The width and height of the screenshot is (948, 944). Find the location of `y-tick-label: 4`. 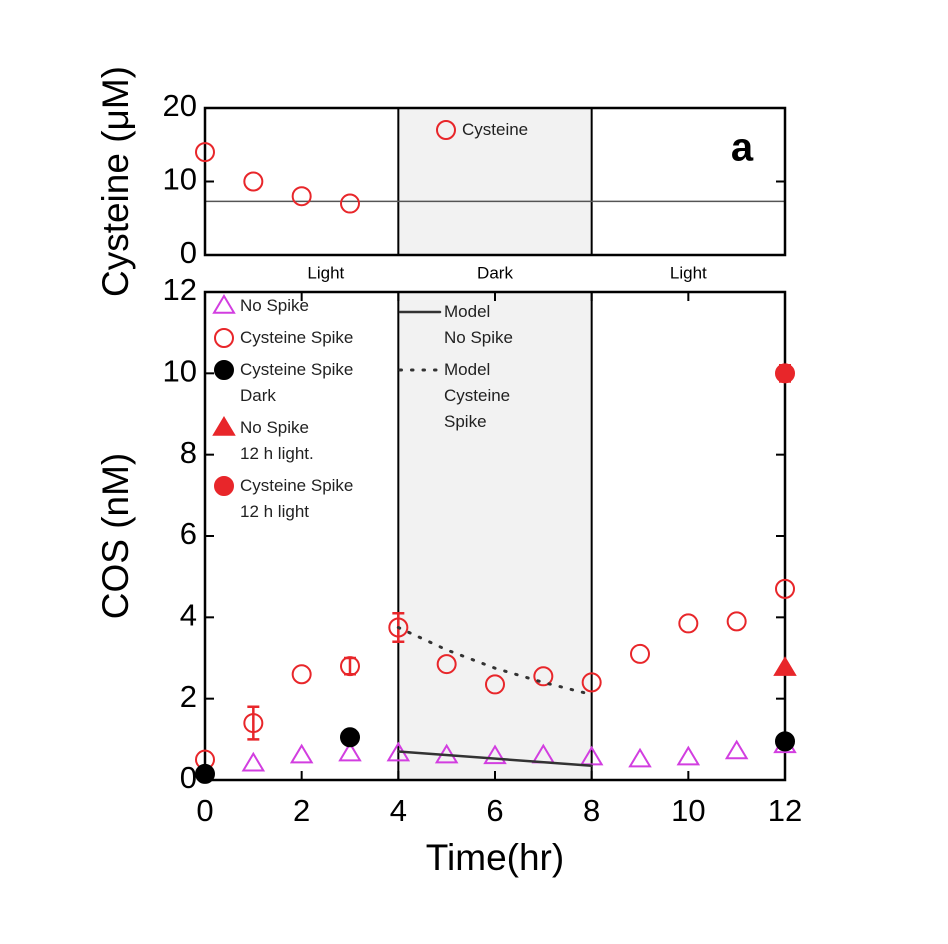

y-tick-label: 4 is located at coordinates (188, 615).